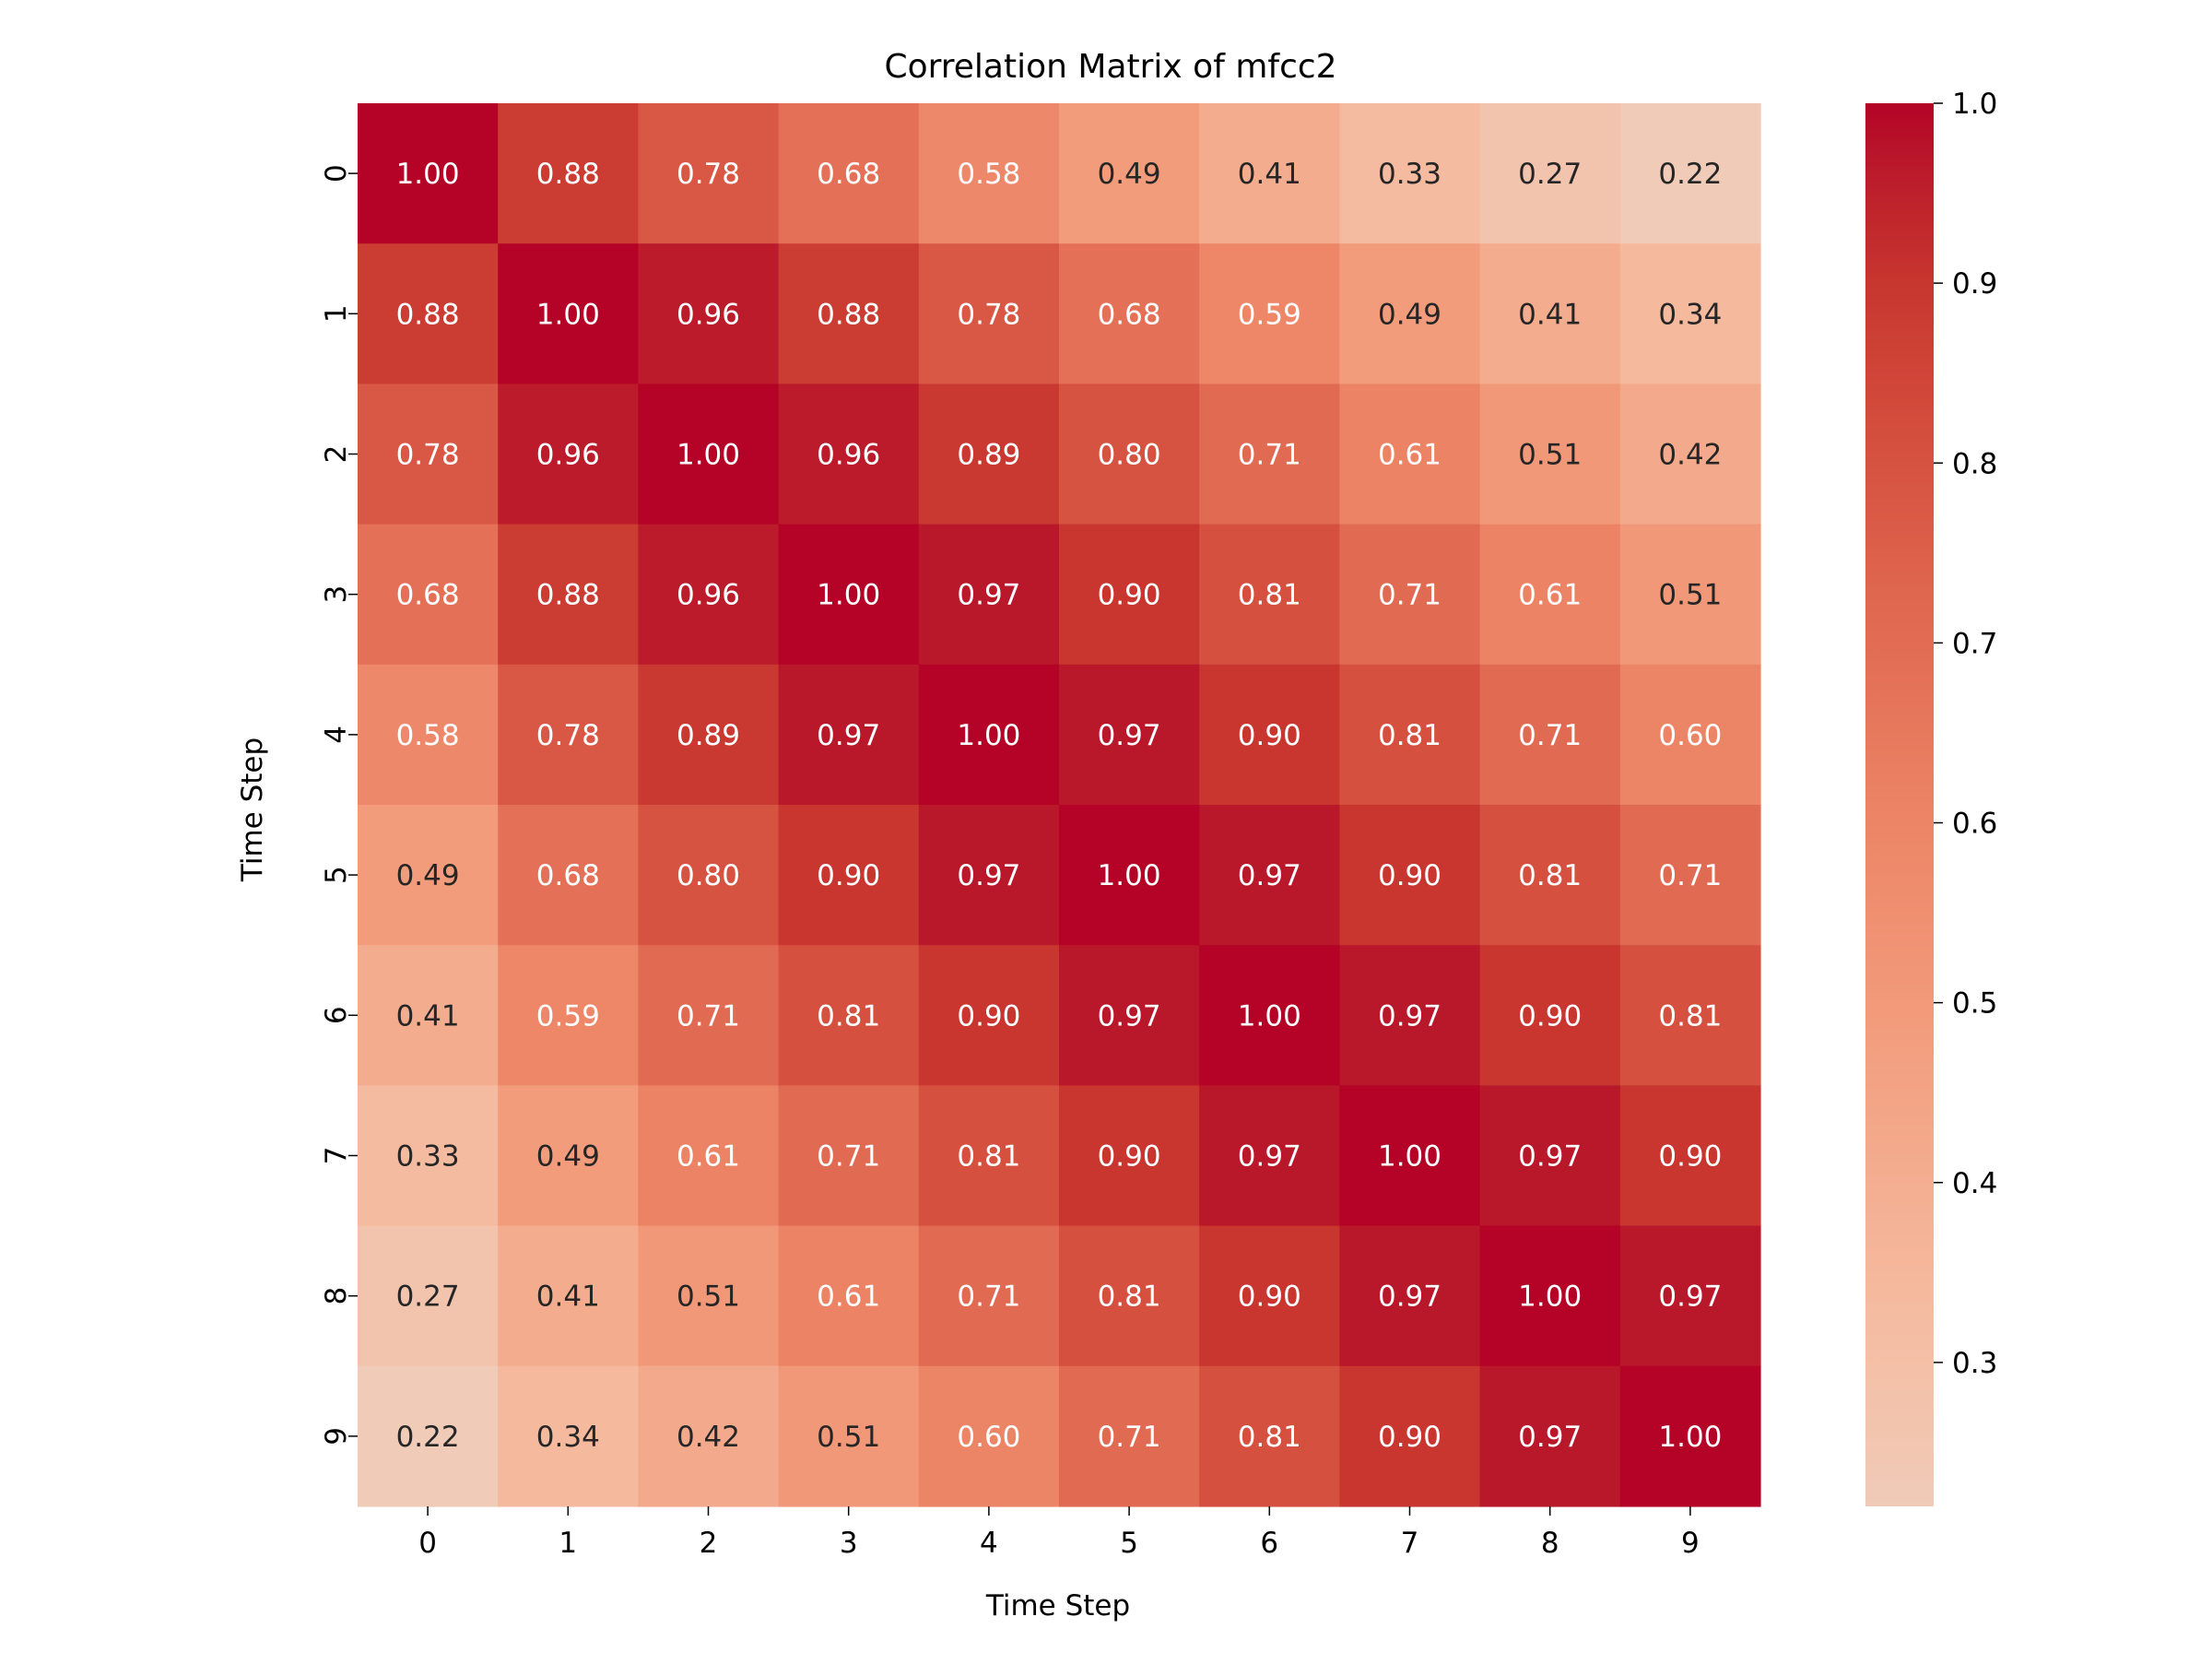  What do you see at coordinates (849, 1543) in the screenshot?
I see `x-tick-label: 3` at bounding box center [849, 1543].